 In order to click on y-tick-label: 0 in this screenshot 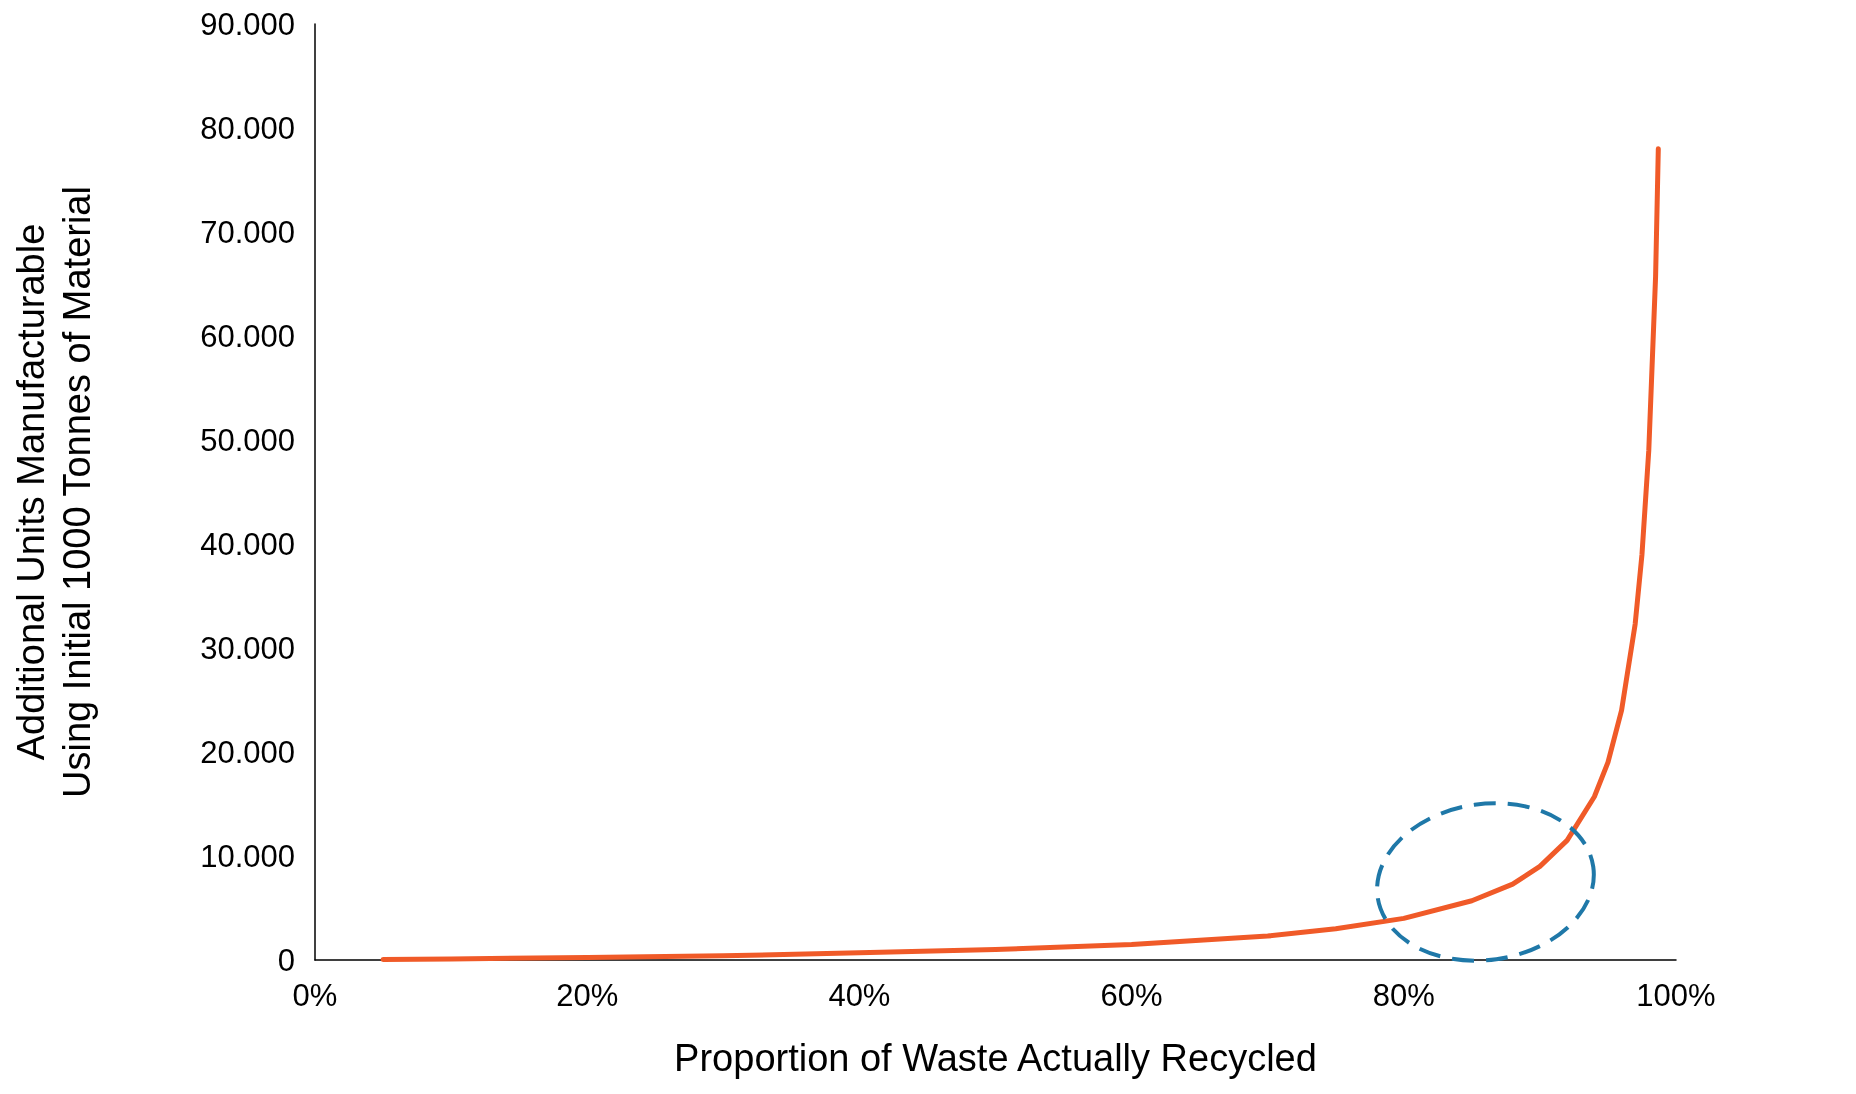, I will do `click(286, 960)`.